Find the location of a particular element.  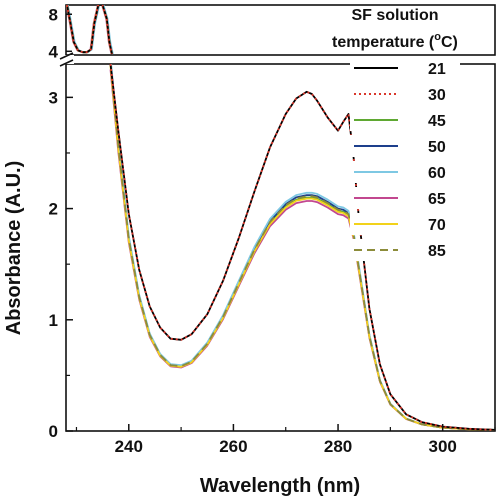

legend-title-line2: temperature (oC) is located at coordinates (395, 41).